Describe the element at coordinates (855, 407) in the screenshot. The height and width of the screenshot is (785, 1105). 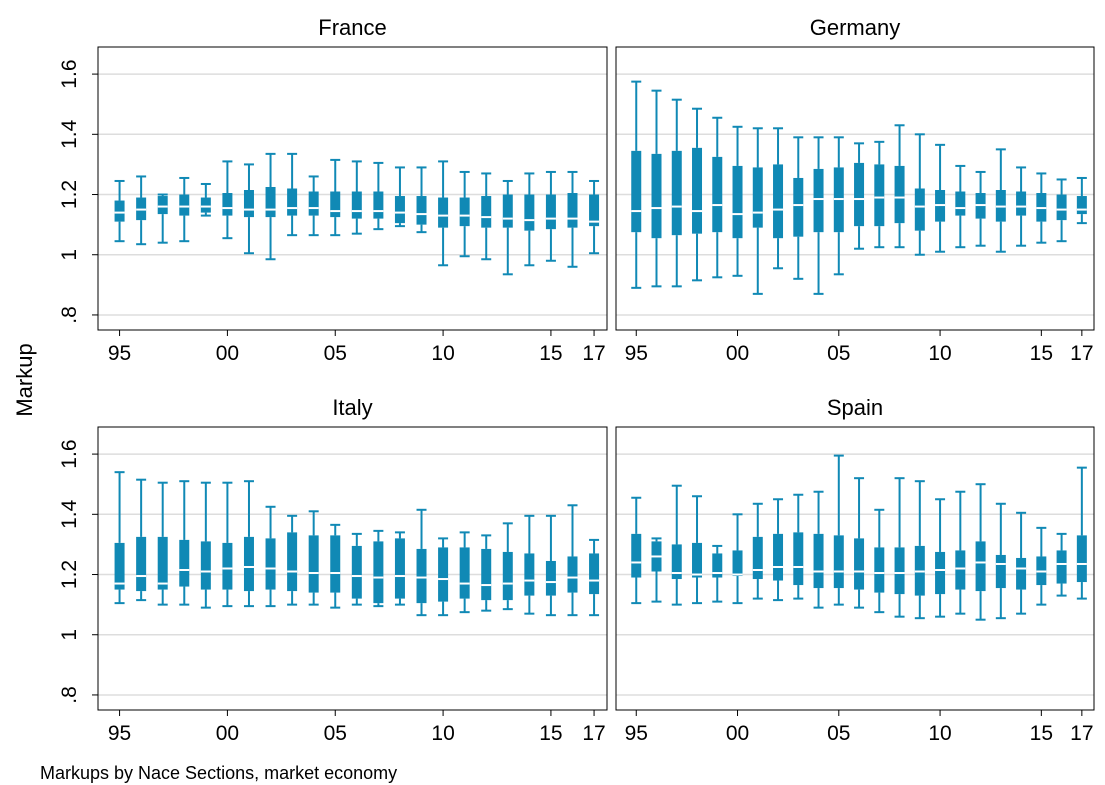
I see `panel-title: Spain` at that location.